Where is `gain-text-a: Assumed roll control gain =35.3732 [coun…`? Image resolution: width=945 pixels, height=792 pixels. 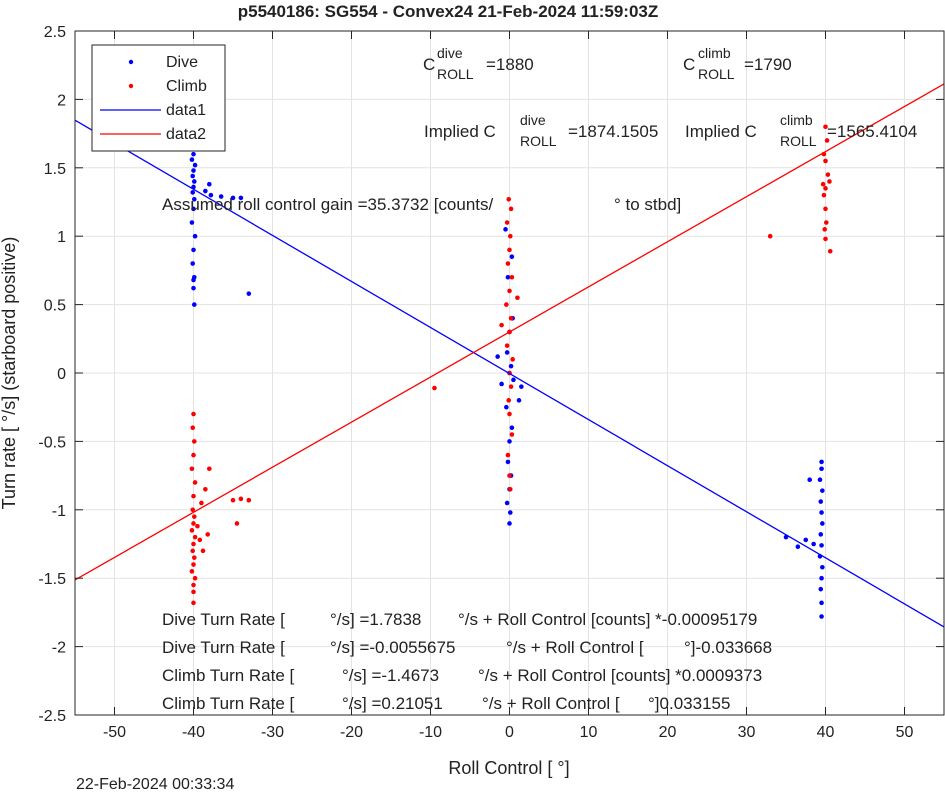 gain-text-a: Assumed roll control gain =35.3732 [coun… is located at coordinates (328, 204).